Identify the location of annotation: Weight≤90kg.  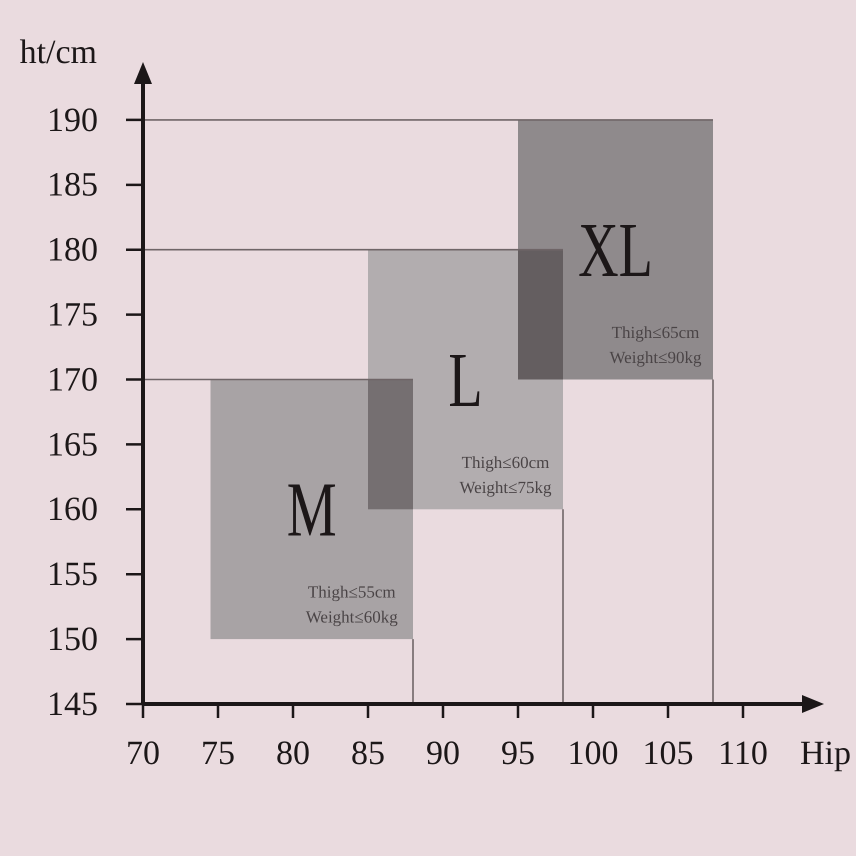
(655, 358).